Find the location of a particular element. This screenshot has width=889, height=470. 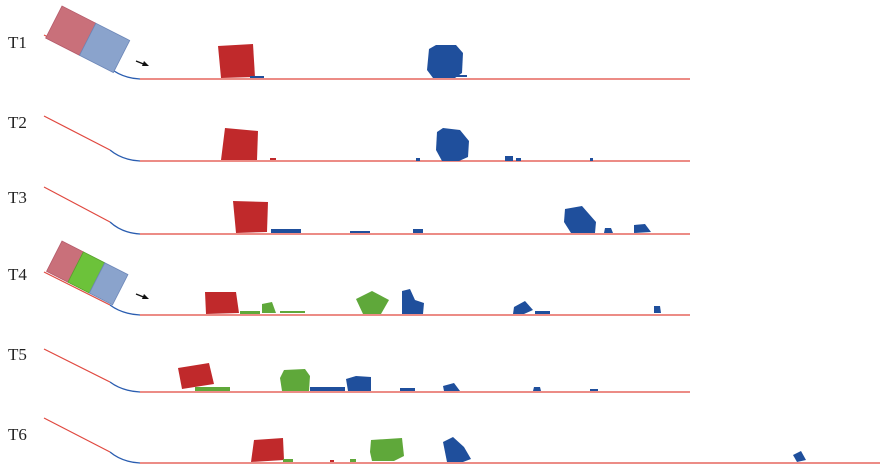

green-fragment is located at coordinates (269, 307).